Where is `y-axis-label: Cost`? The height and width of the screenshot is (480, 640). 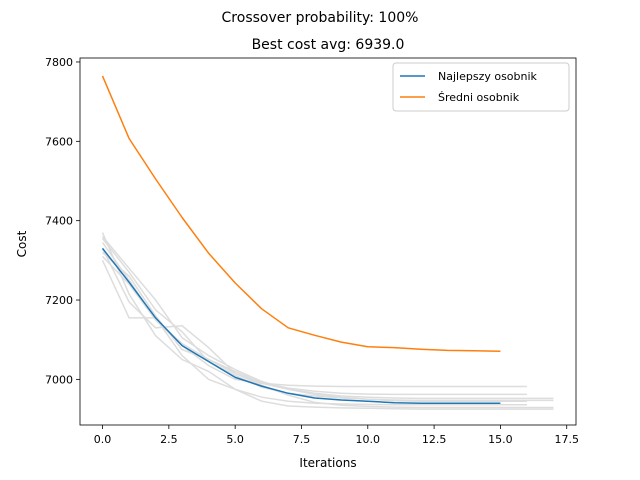
y-axis-label: Cost is located at coordinates (22, 243).